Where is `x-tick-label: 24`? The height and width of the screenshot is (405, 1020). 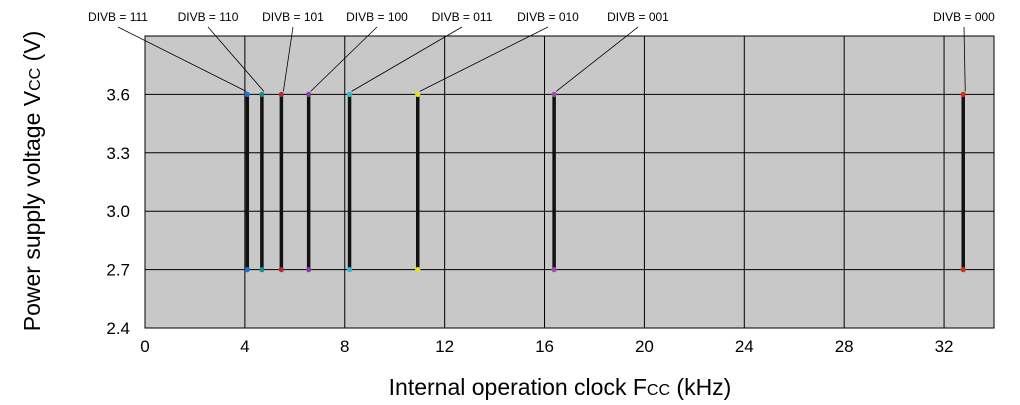 x-tick-label: 24 is located at coordinates (744, 346).